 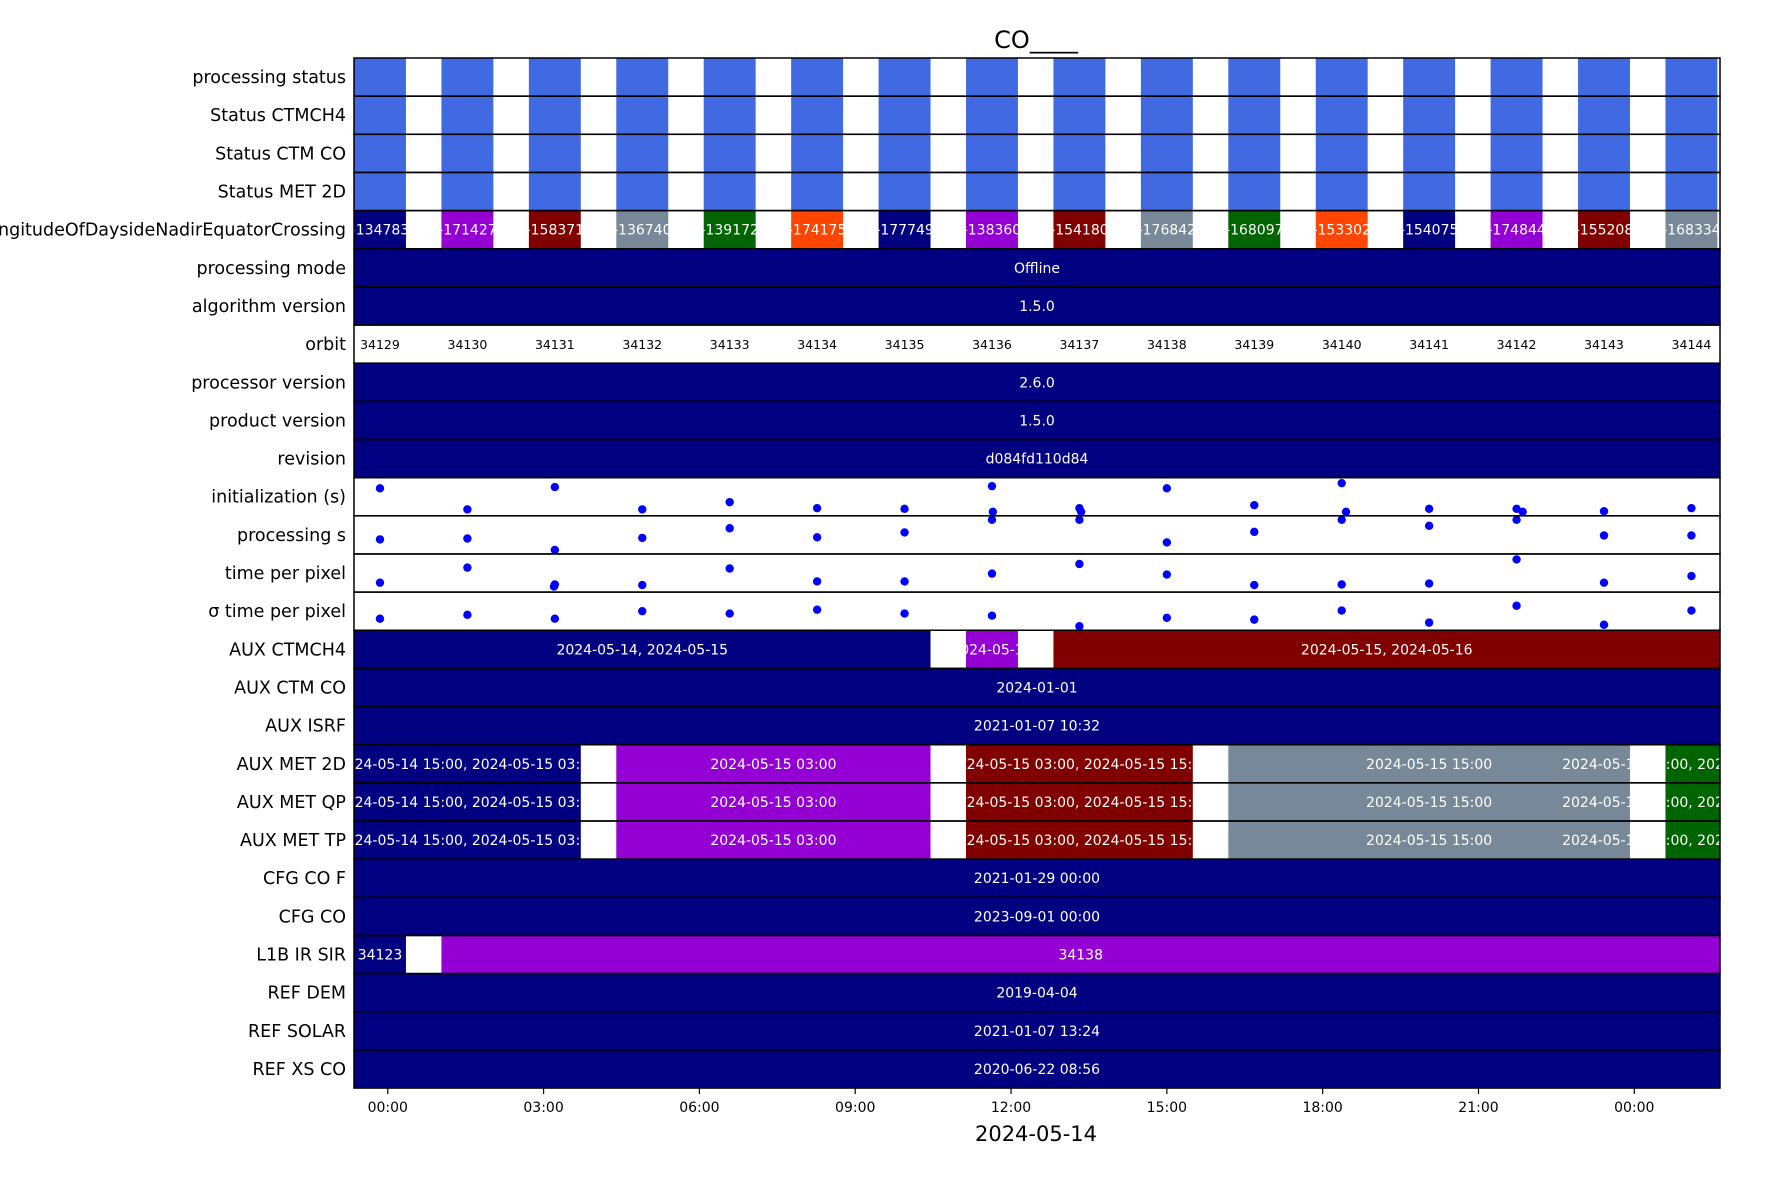 I want to click on orbit-label: 34142, so click(x=1517, y=344).